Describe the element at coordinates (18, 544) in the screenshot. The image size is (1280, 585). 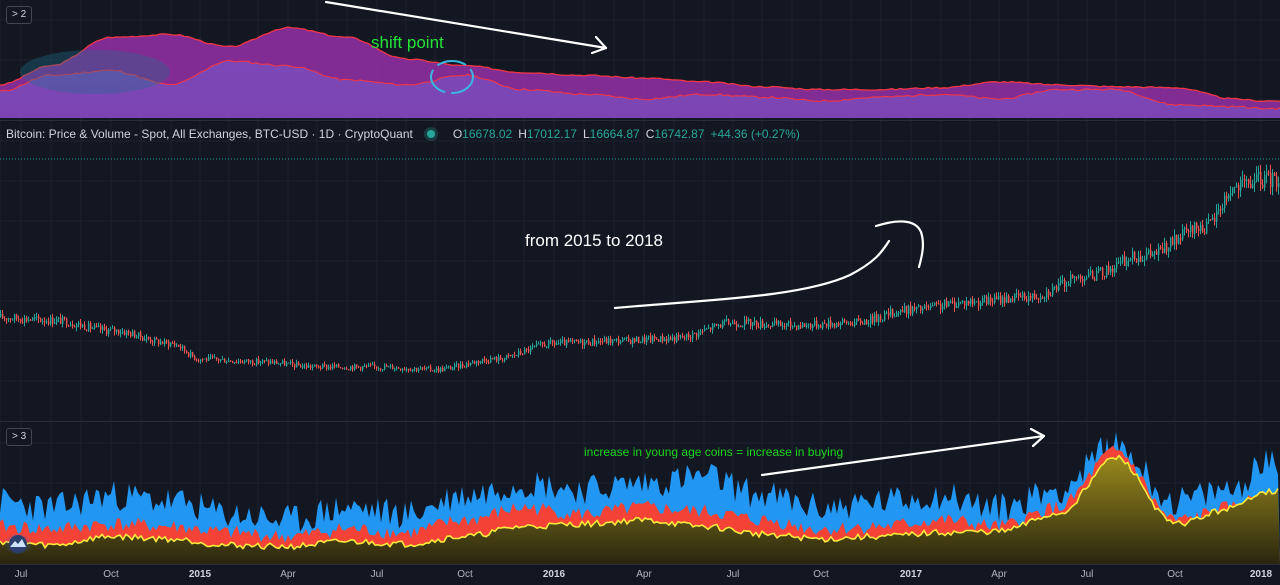
I see `cryptoquant-logo-icon` at that location.